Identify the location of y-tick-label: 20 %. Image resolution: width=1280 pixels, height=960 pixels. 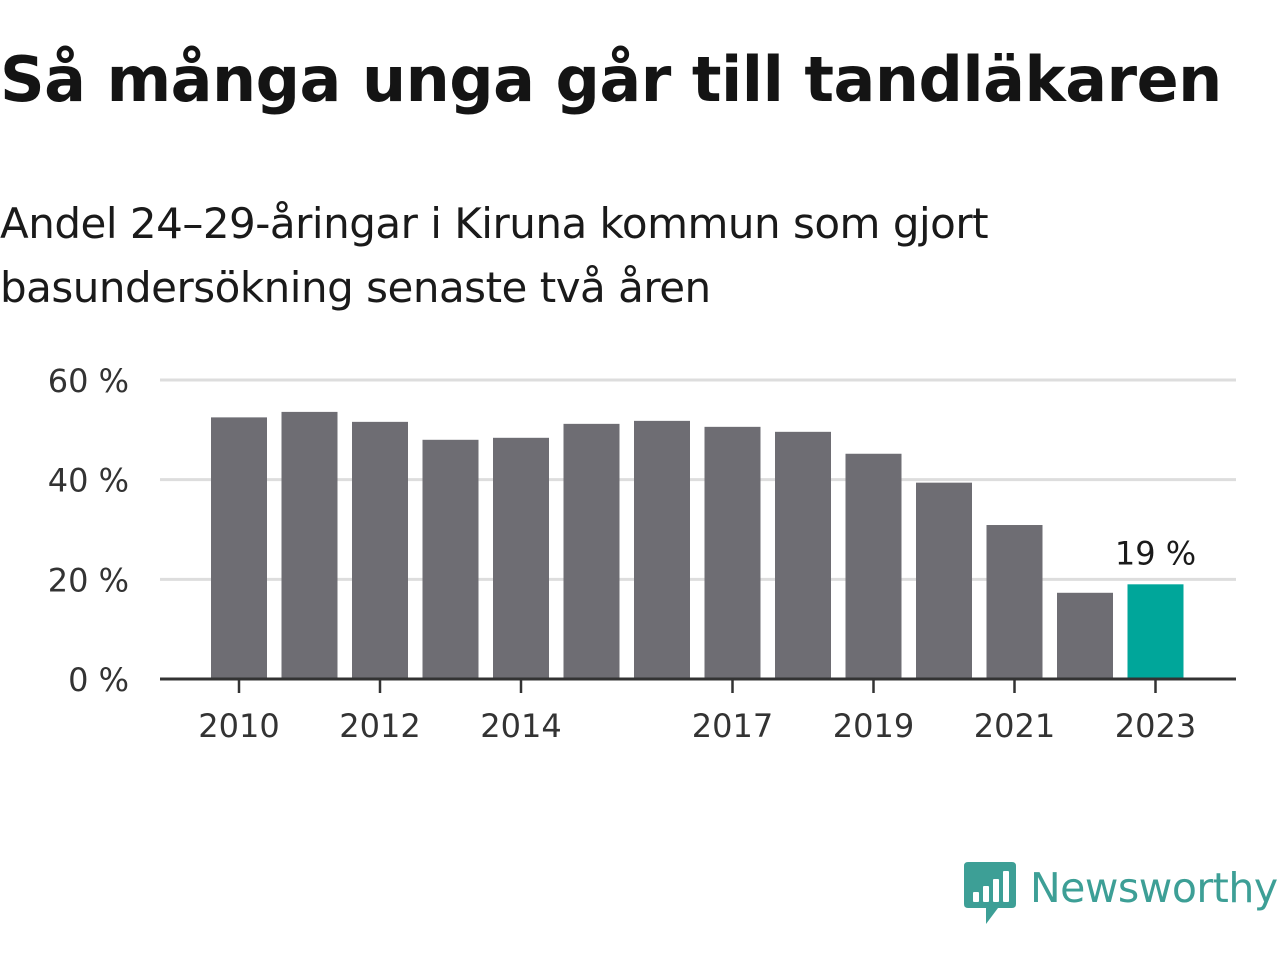
(88, 580).